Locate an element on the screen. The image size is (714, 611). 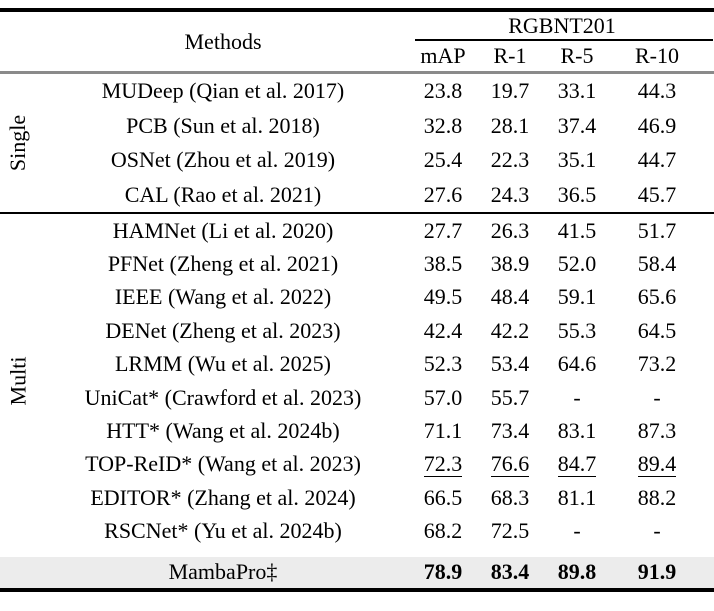
metric-value: 58.4 is located at coordinates (657, 263).